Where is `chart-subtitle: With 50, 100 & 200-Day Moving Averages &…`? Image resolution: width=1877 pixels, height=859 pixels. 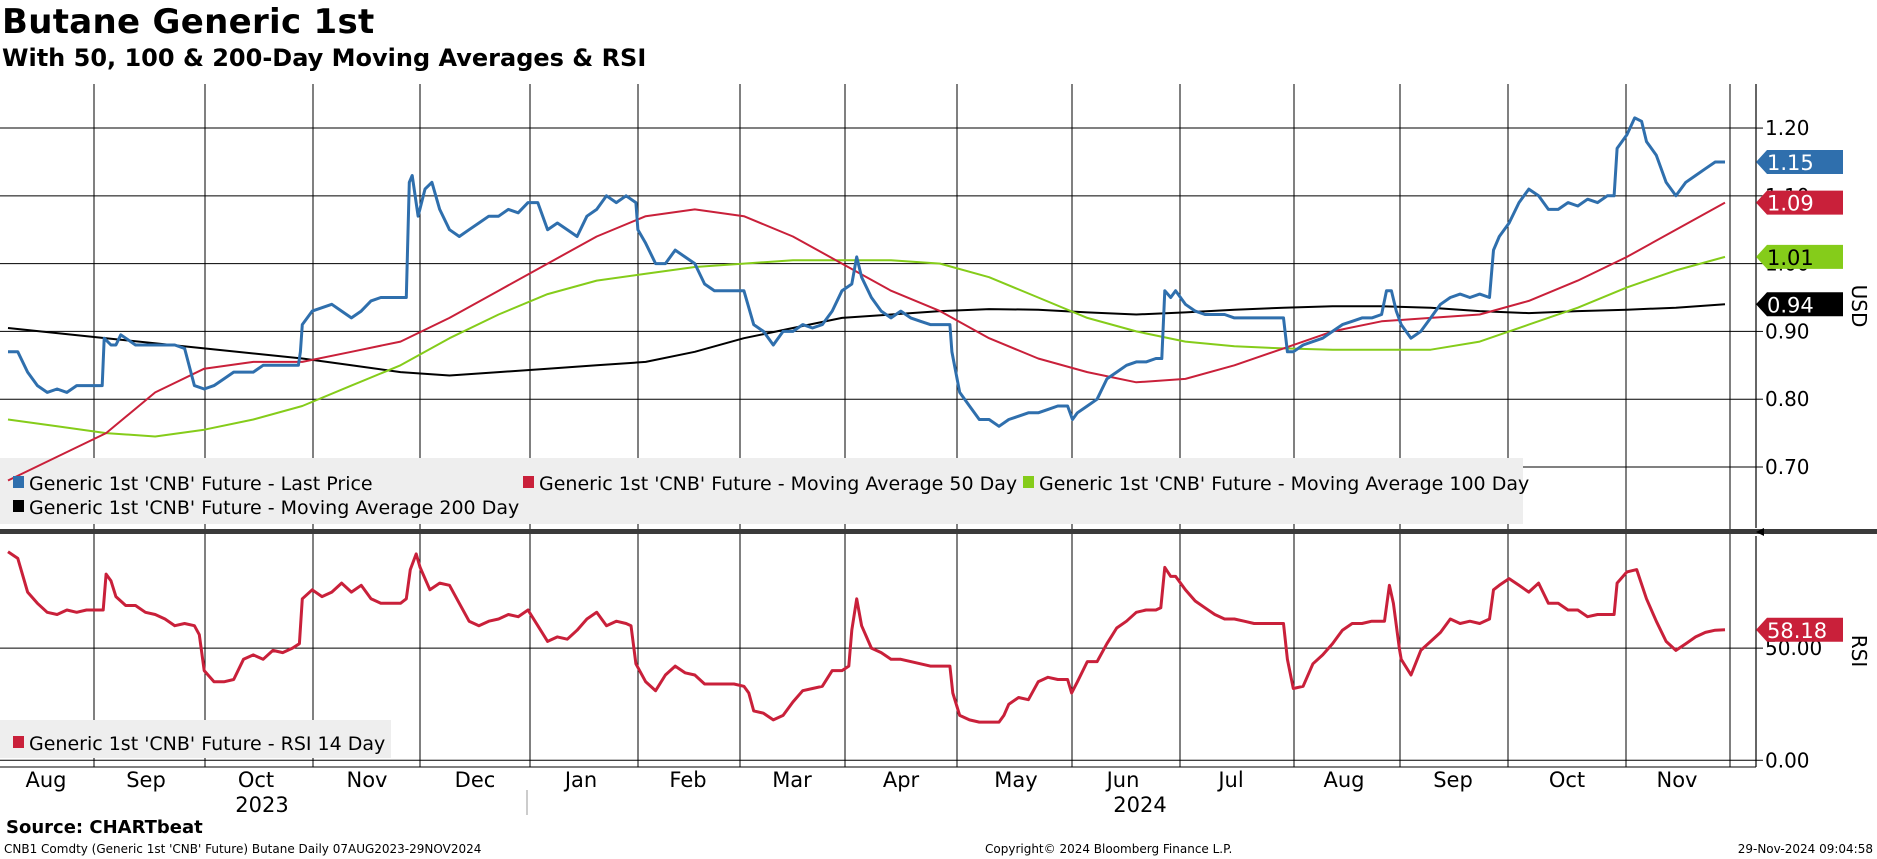
chart-subtitle: With 50, 100 & 200-Day Moving Averages &… is located at coordinates (324, 58).